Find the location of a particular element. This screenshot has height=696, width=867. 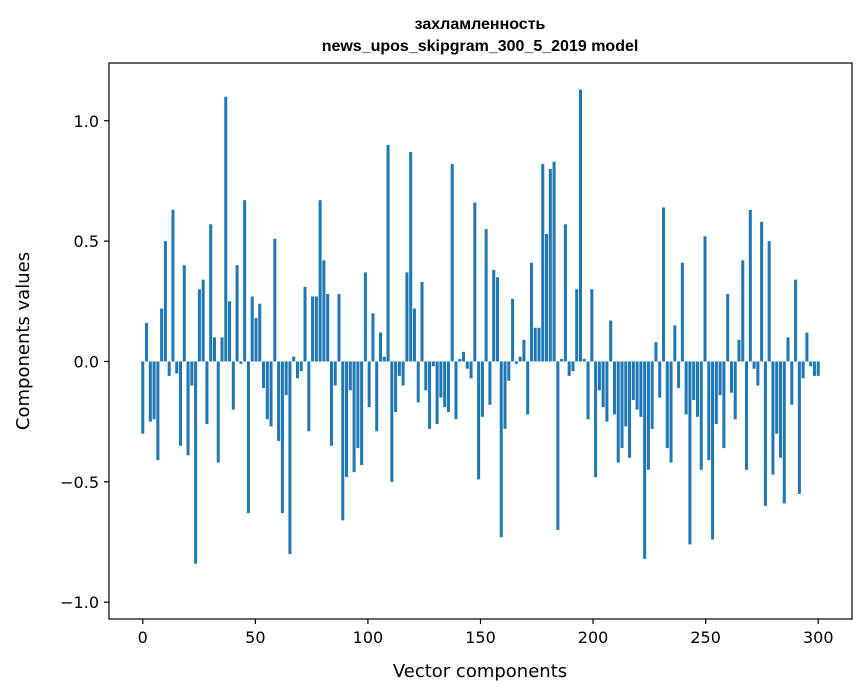

y-tick-label-4: 1.0 is located at coordinates (86, 121).